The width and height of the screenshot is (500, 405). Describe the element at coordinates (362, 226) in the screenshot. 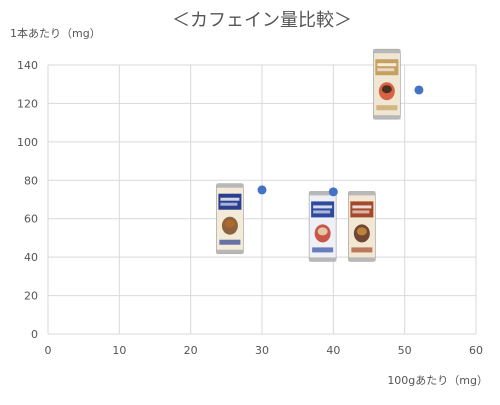

I see `boss-can-image` at that location.